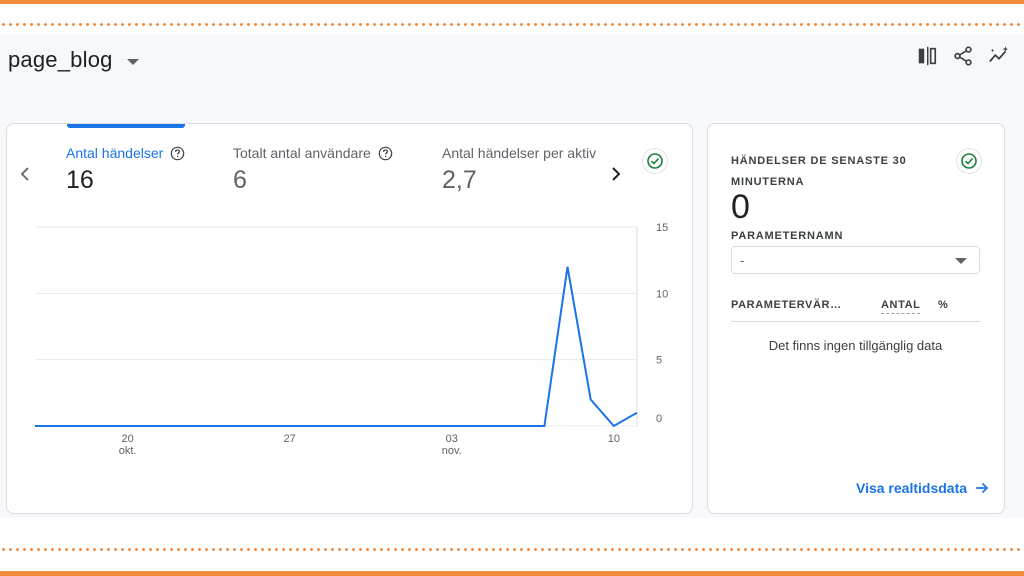 The image size is (1024, 576). Describe the element at coordinates (302, 153) in the screenshot. I see `metric-label: Totalt antal användare` at that location.